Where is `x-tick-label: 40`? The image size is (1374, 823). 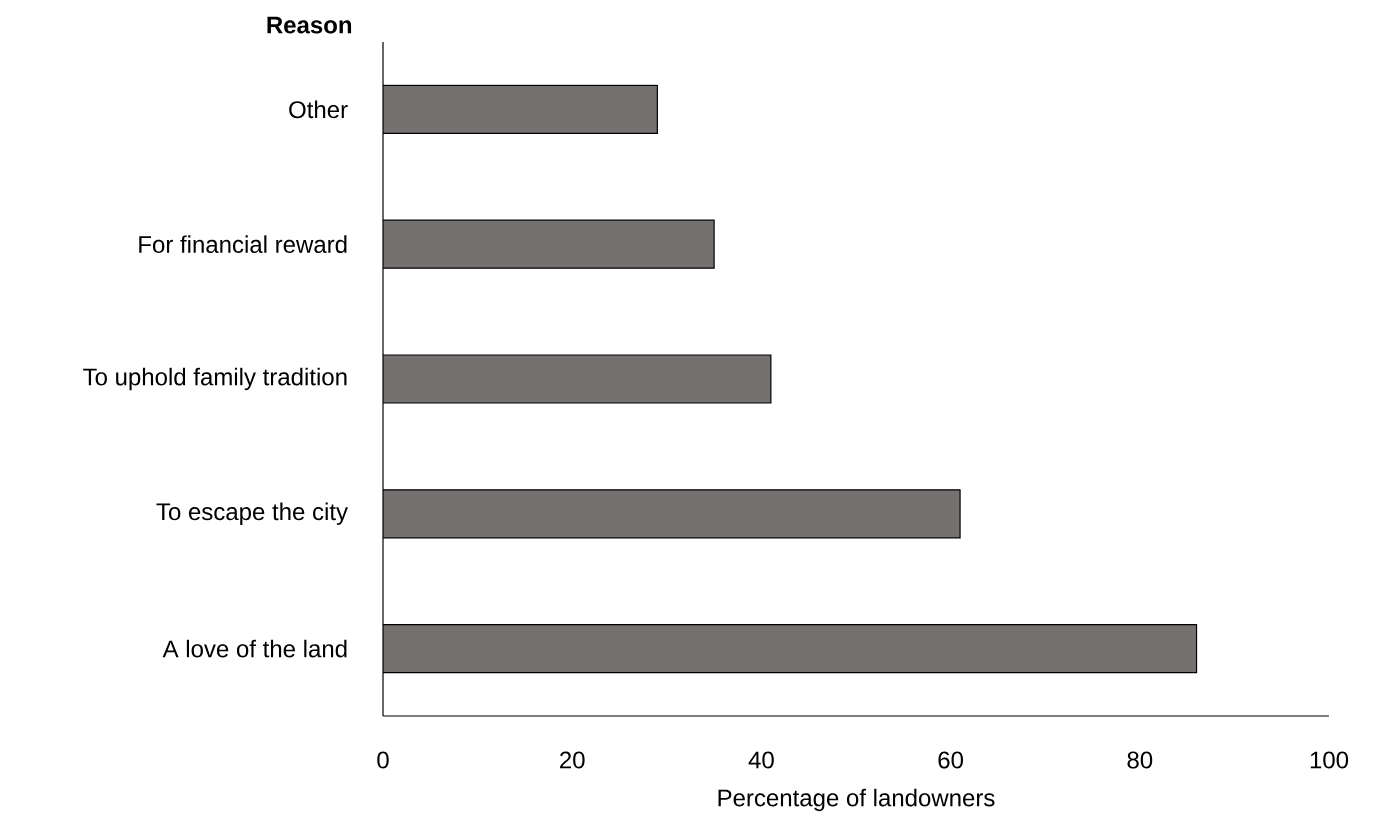
x-tick-label: 40 is located at coordinates (761, 760).